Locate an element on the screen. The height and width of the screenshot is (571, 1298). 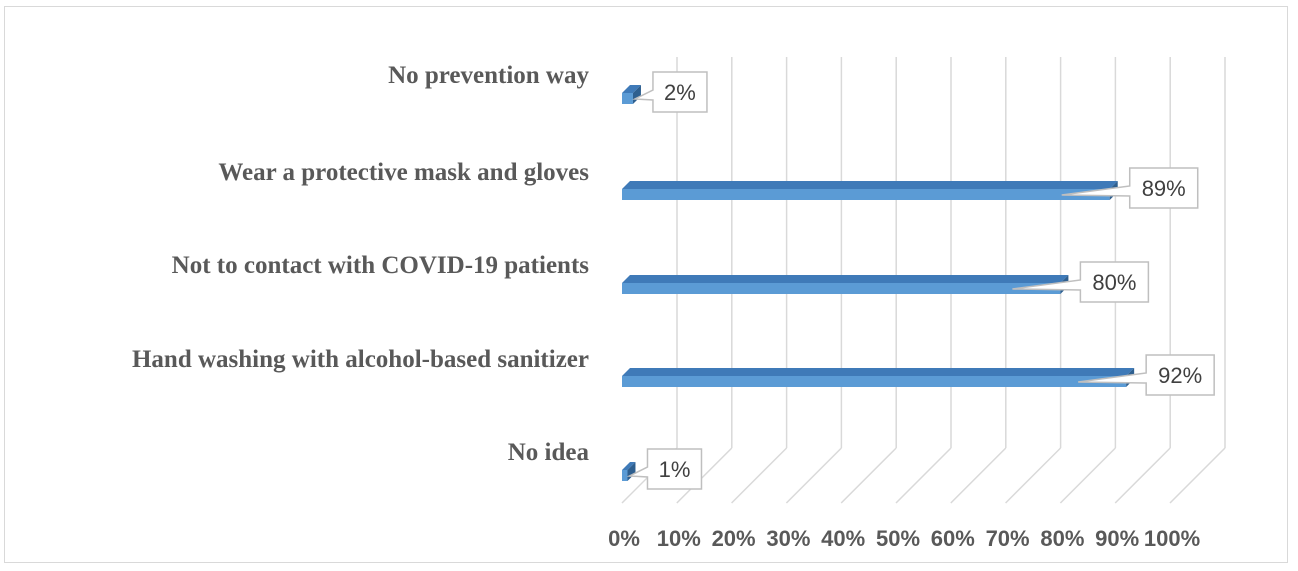
x-tick-label: 100% is located at coordinates (1172, 538).